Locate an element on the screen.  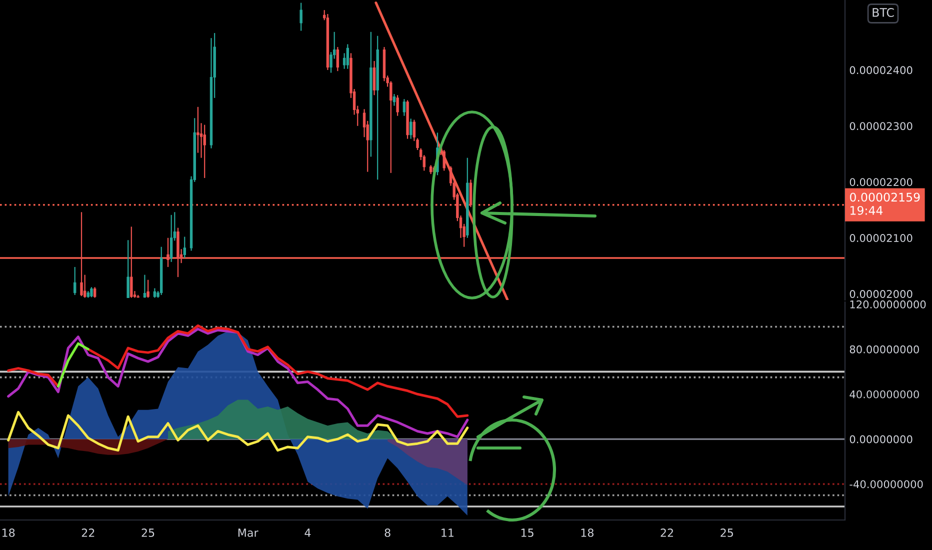
y-tick-label: -40.00000000 is located at coordinates (886, 484).